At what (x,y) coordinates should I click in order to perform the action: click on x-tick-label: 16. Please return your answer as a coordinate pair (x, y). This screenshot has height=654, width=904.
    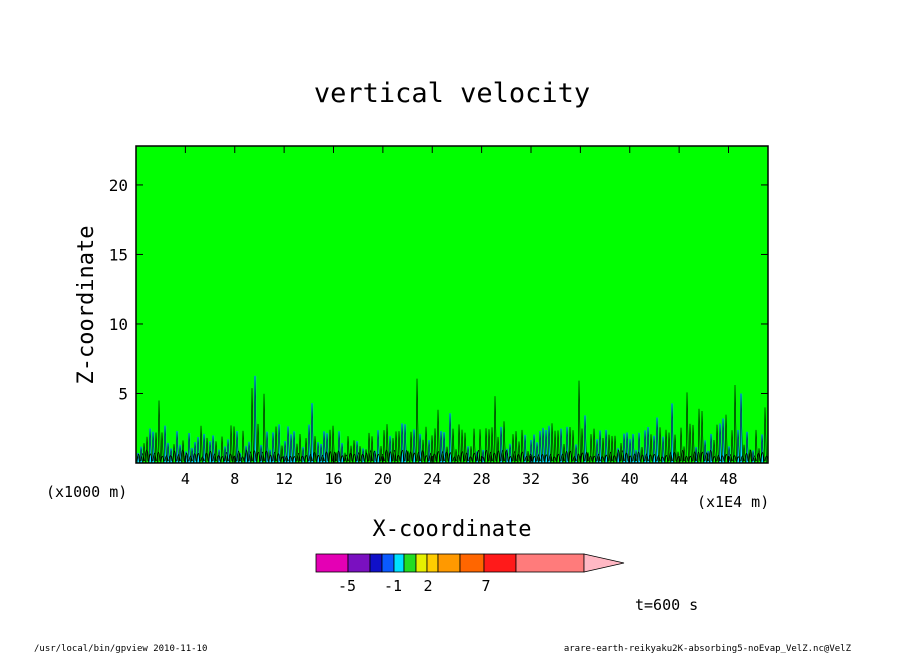
    Looking at the image, I should click on (333, 479).